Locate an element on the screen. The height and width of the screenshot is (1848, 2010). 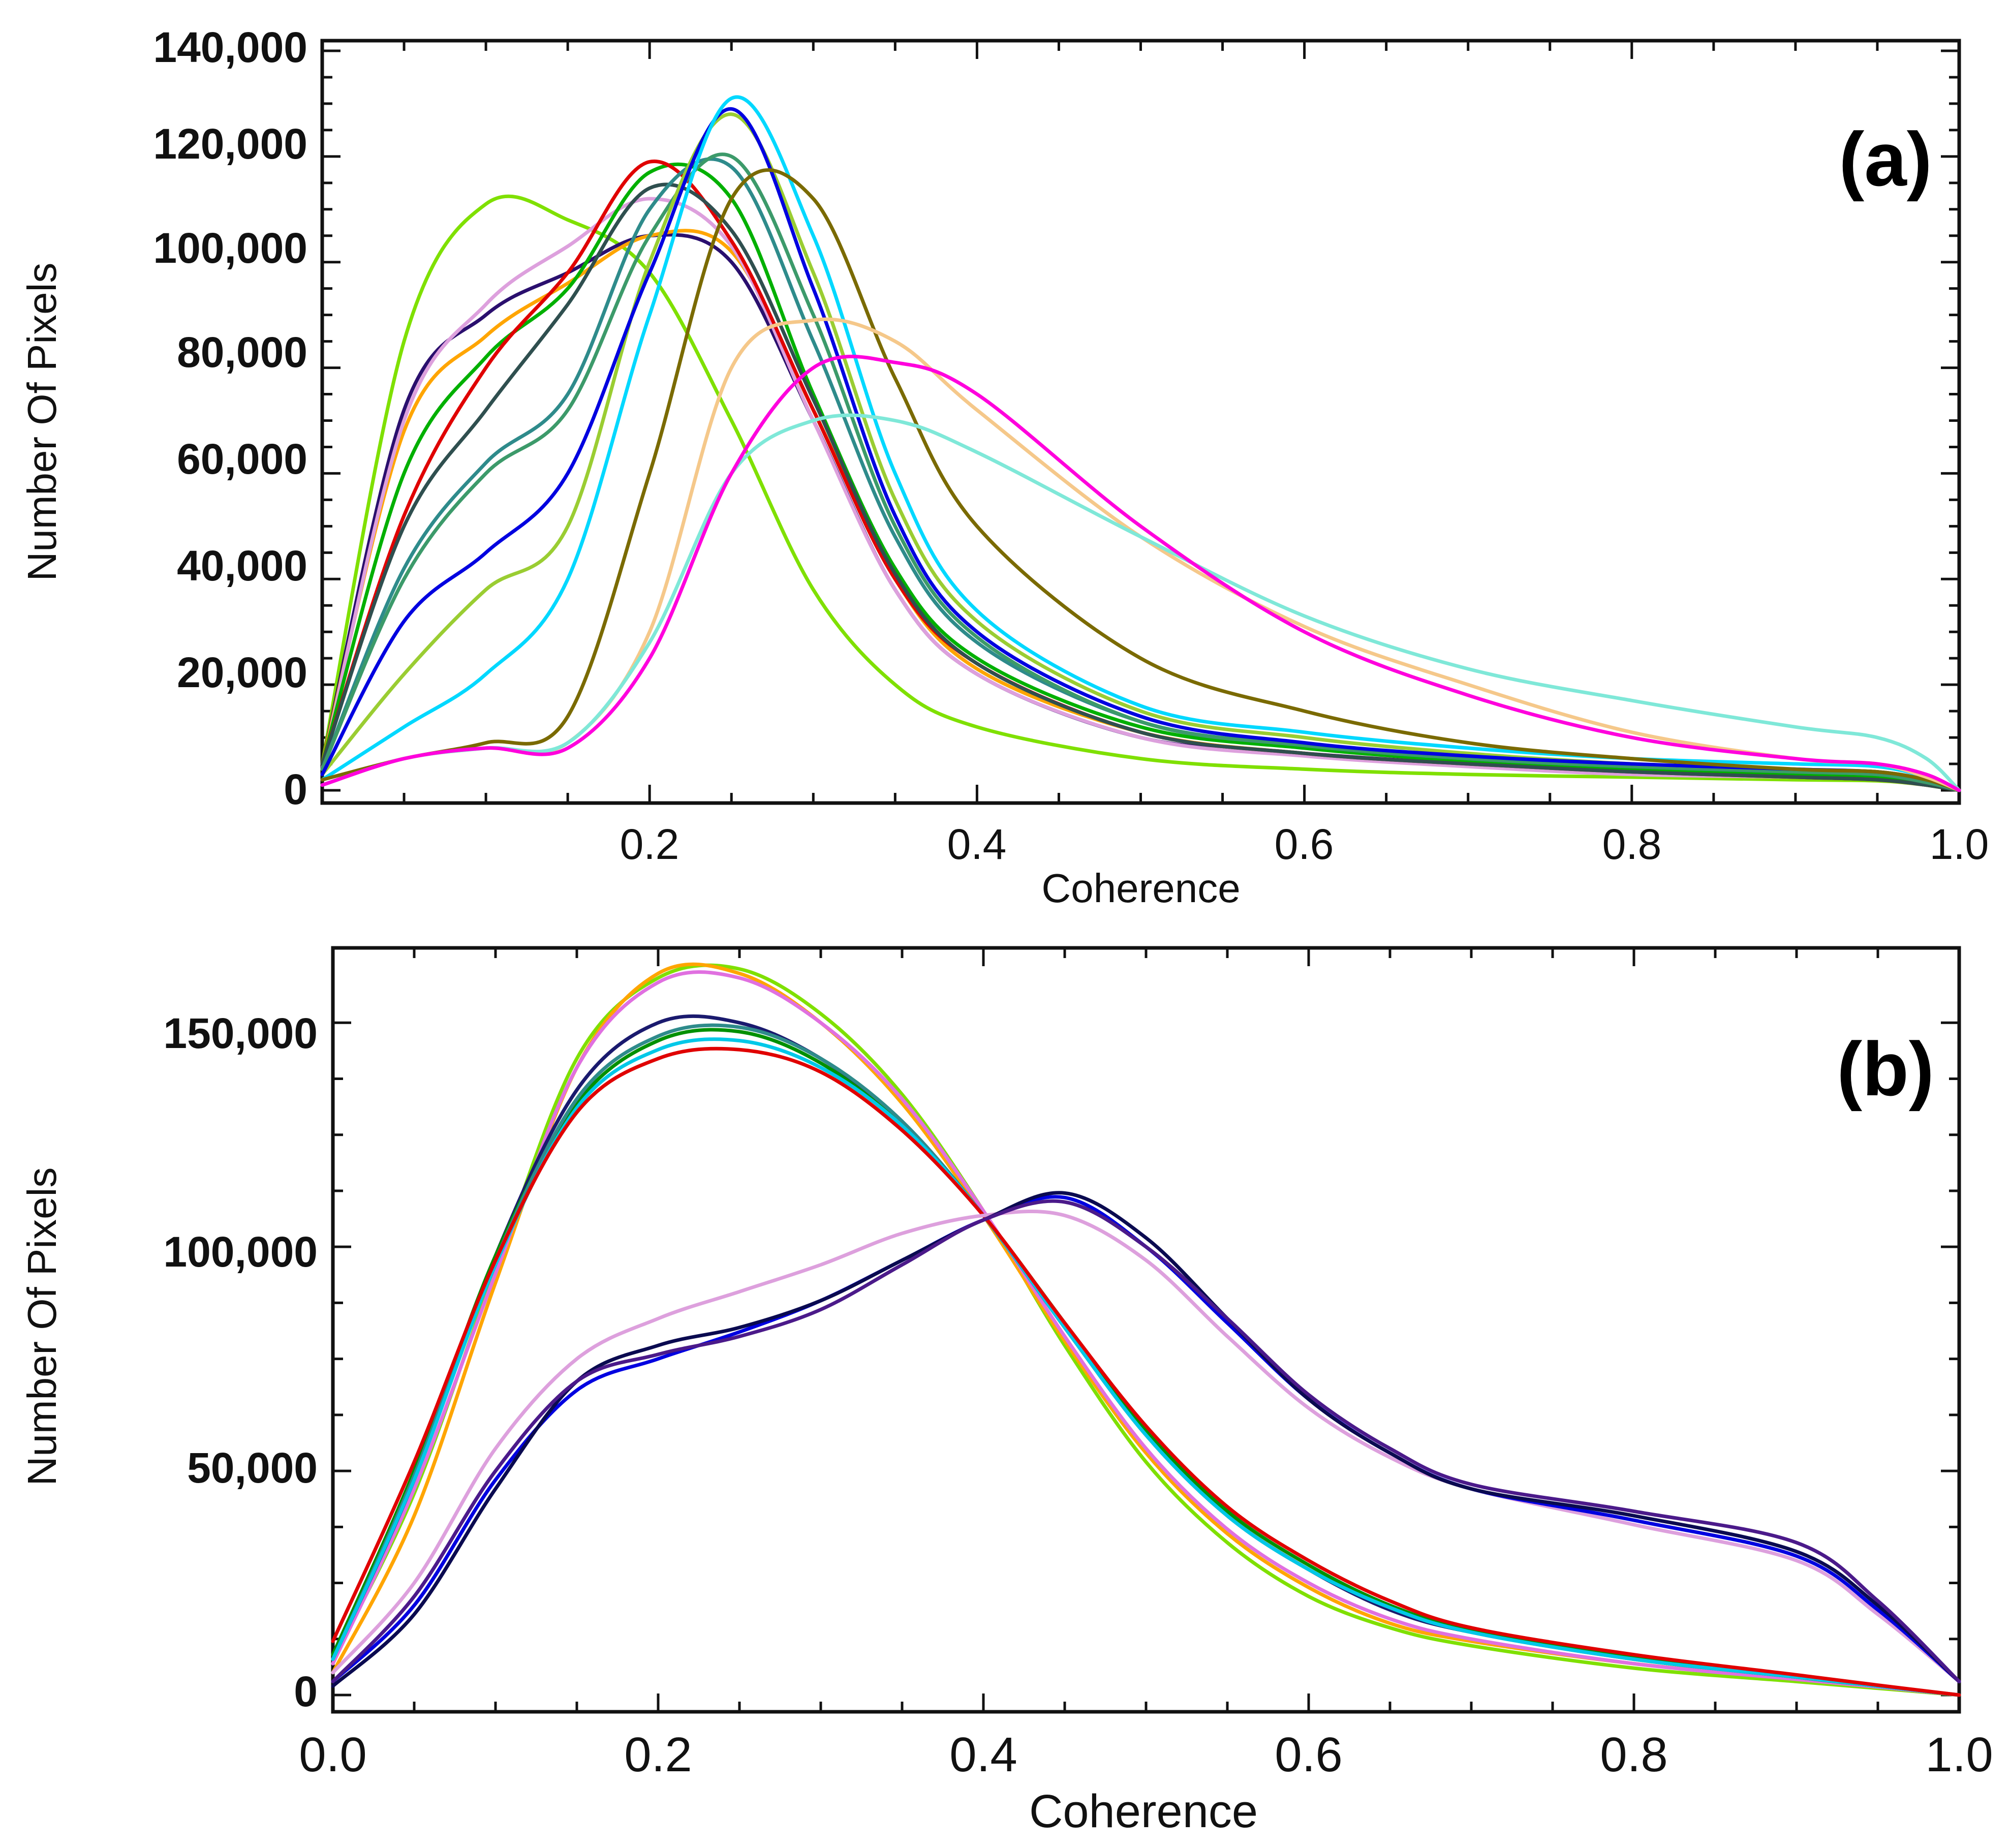
x-tick-labels-a: 0.2 0.4 0.6 0.8 1.0 is located at coordinates (1305, 844).